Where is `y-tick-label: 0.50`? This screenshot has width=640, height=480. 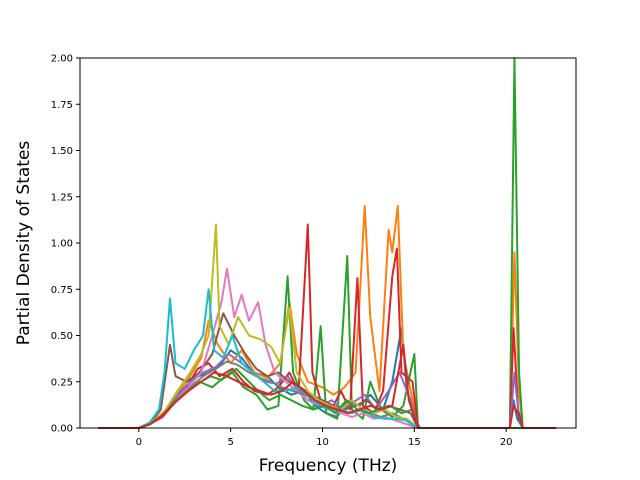
y-tick-label: 0.50 is located at coordinates (62, 336).